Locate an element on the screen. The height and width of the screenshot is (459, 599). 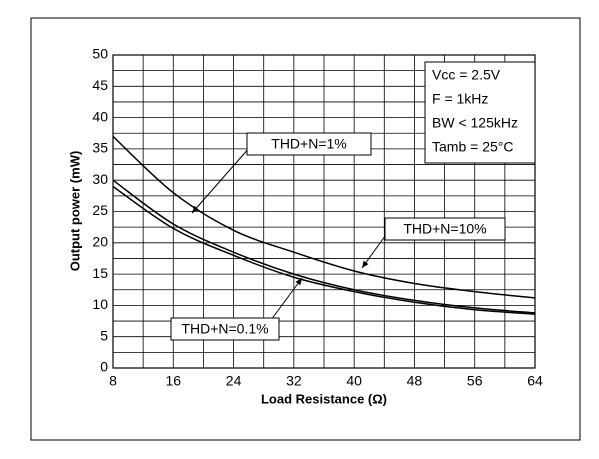
y-tick-label: 5 is located at coordinates (104, 335).